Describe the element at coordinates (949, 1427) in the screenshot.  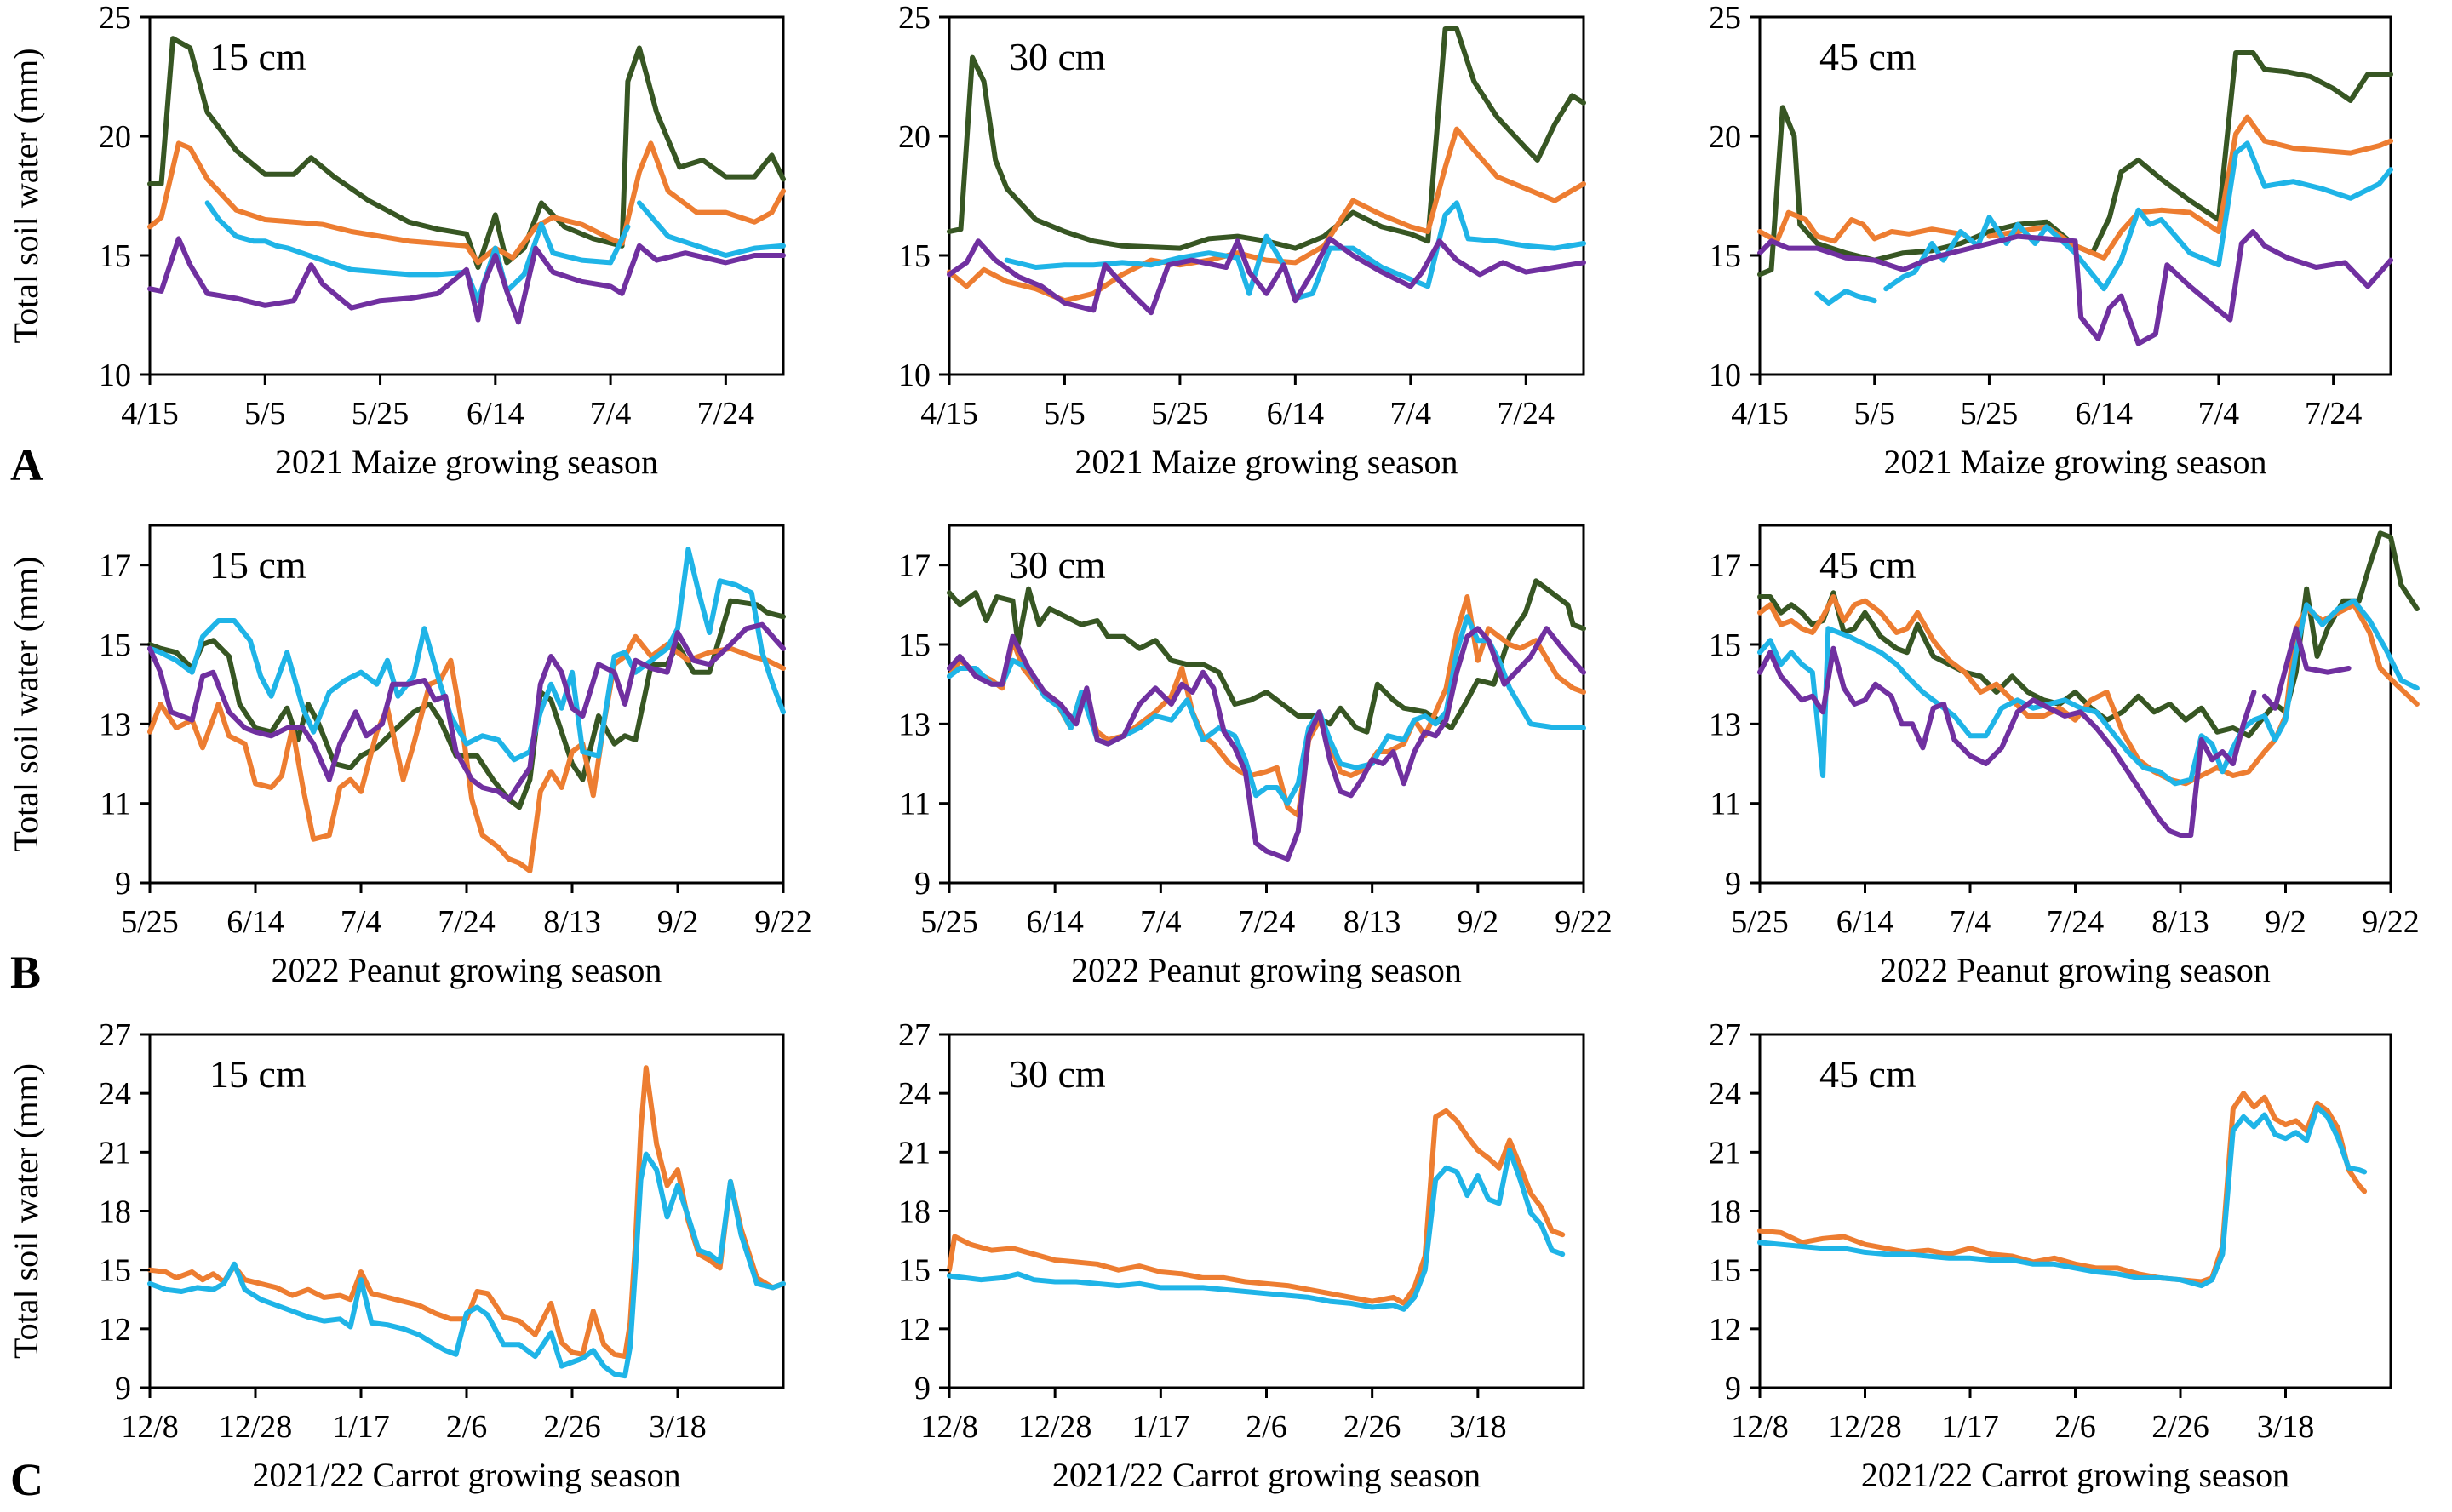
I see `x-tick-label: 12/8` at that location.